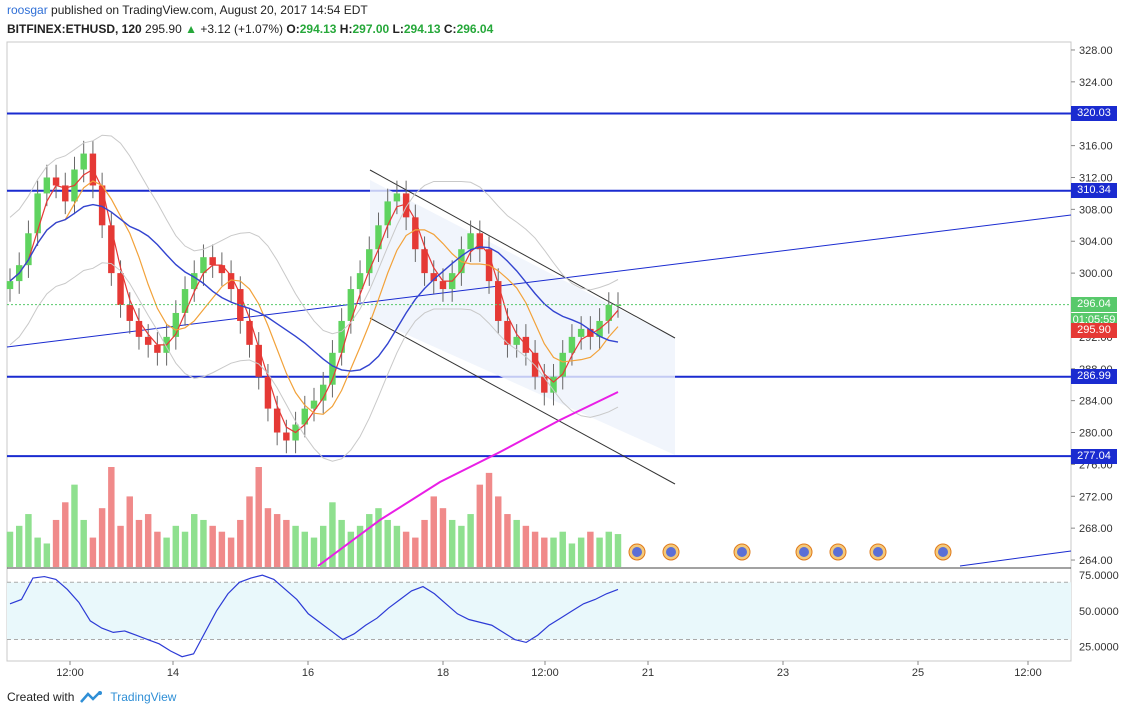 The image size is (1131, 717). What do you see at coordinates (1094, 305) in the screenshot?
I see `price-tag: 296.04` at bounding box center [1094, 305].